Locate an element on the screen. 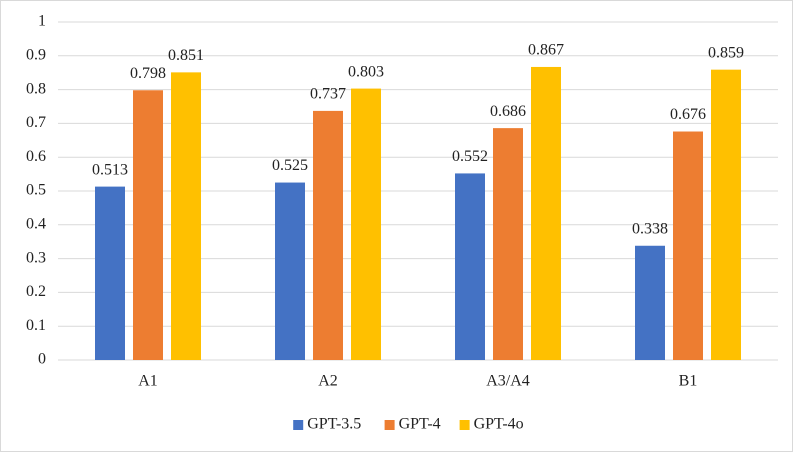 The width and height of the screenshot is (793, 452). value-label: 0.338 is located at coordinates (650, 228).